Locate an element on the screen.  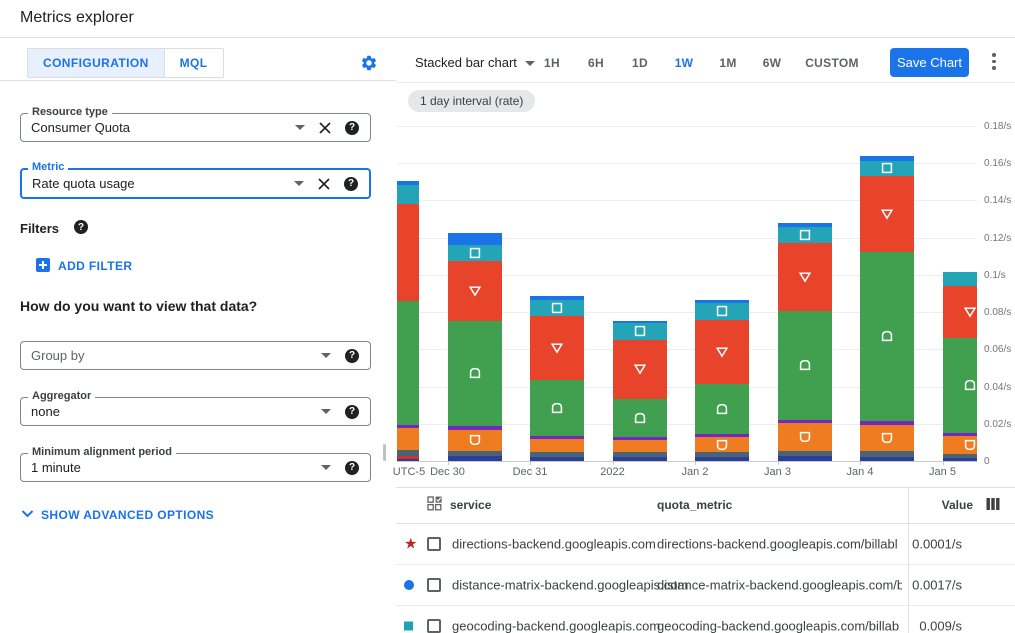
time-range-custom: CUSTOM is located at coordinates (832, 62).